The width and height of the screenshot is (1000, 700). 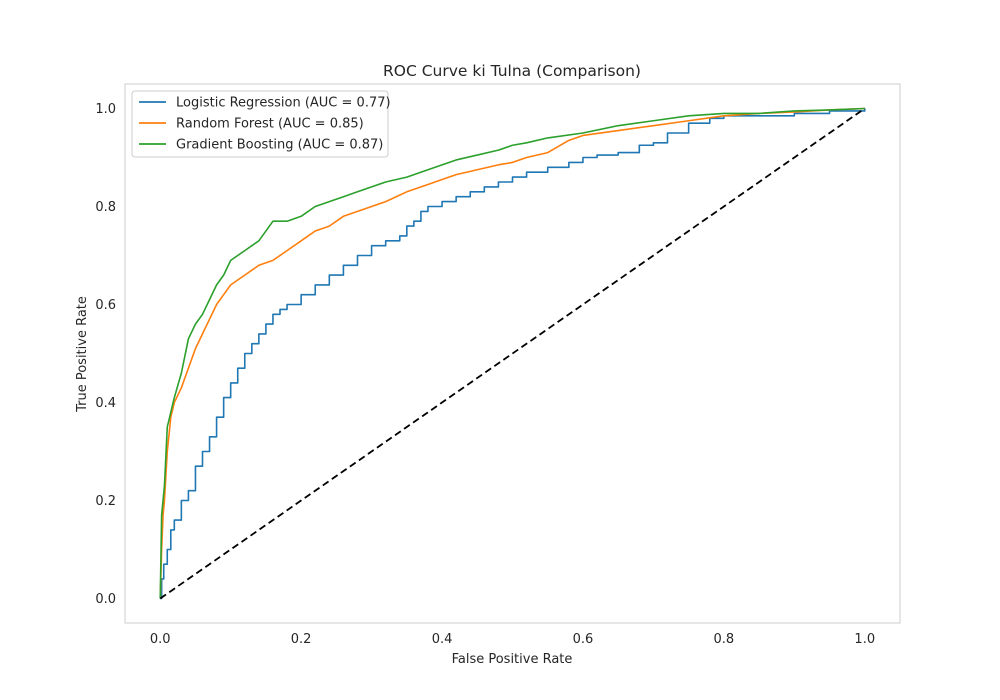 What do you see at coordinates (82, 354) in the screenshot?
I see `y-axis-label: True Positive Rate` at bounding box center [82, 354].